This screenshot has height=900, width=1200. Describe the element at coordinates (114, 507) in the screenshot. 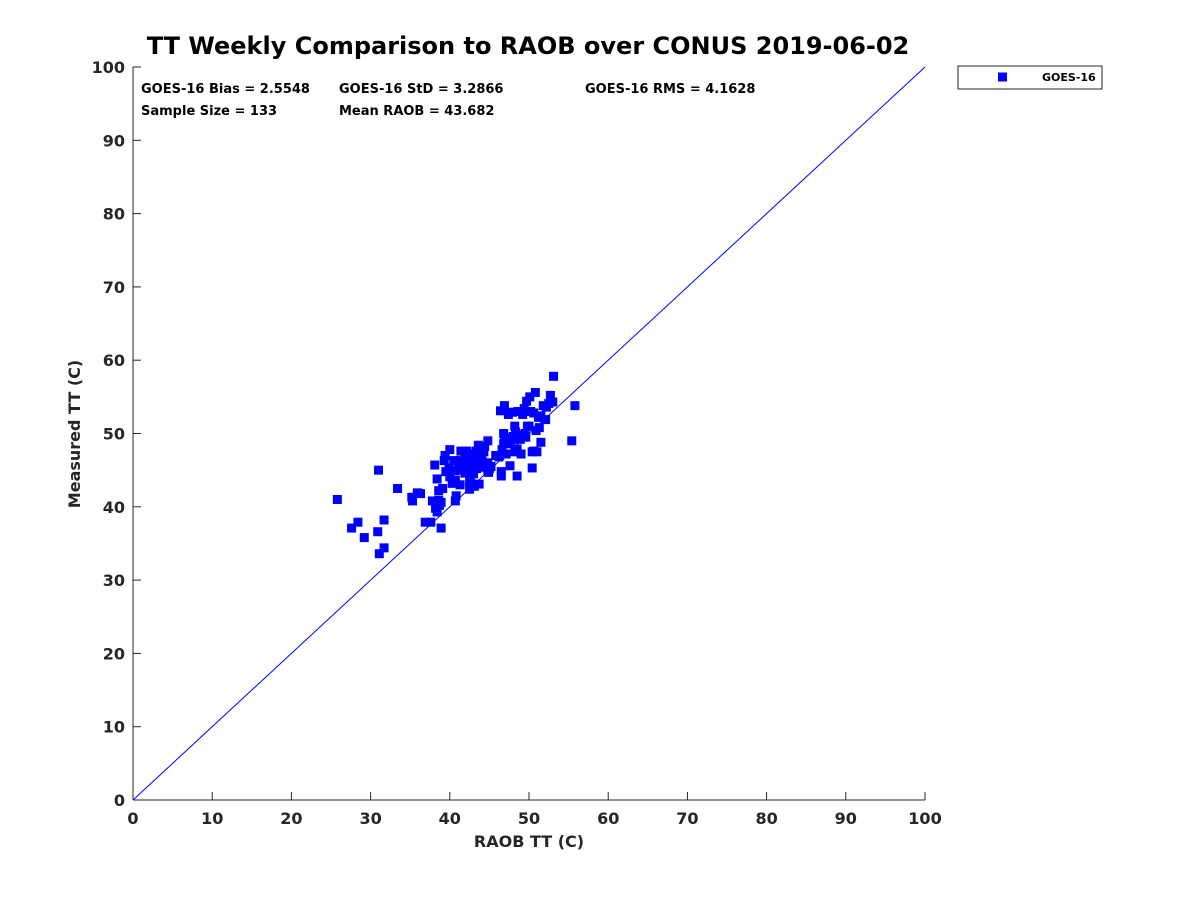

I see `y-tick-label: 40` at that location.